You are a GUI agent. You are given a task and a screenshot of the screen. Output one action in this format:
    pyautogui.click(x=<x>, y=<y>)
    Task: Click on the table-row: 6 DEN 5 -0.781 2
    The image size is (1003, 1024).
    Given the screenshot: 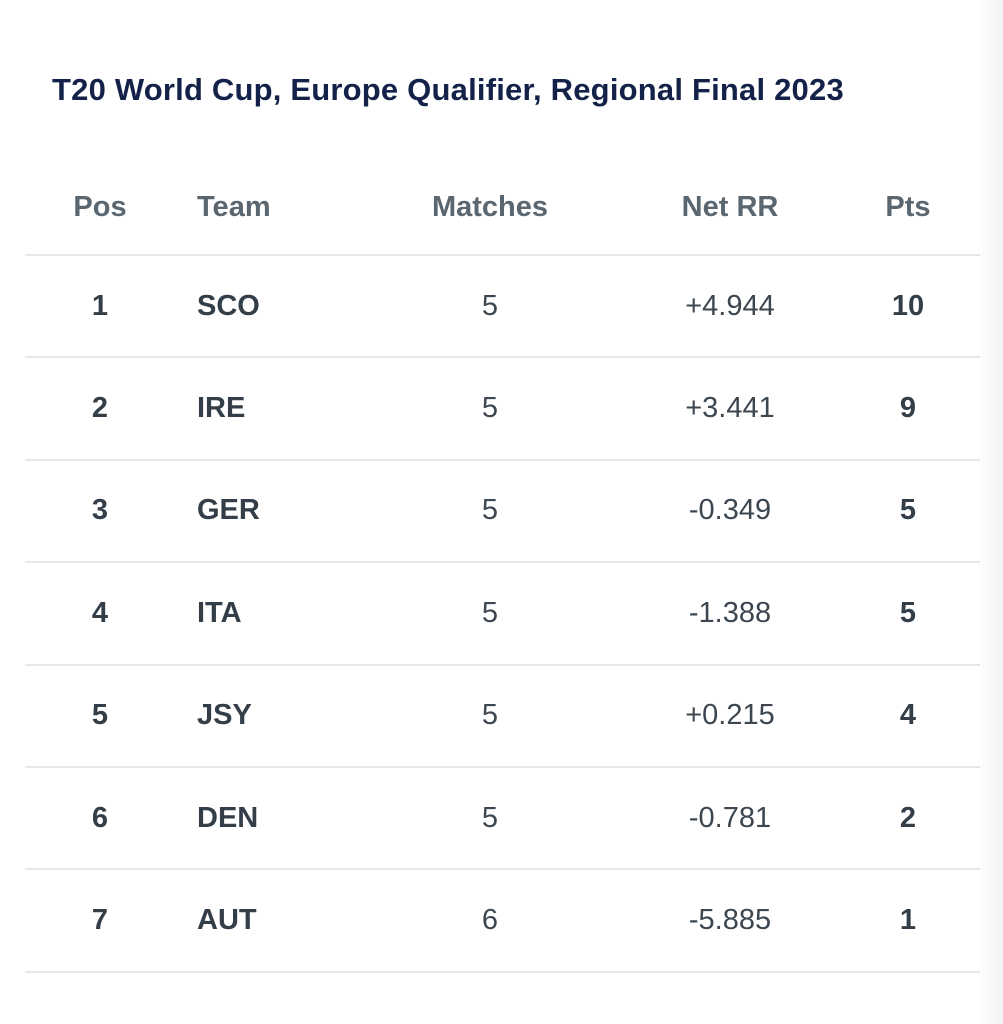 What is the action you would take?
    pyautogui.click(x=502, y=819)
    